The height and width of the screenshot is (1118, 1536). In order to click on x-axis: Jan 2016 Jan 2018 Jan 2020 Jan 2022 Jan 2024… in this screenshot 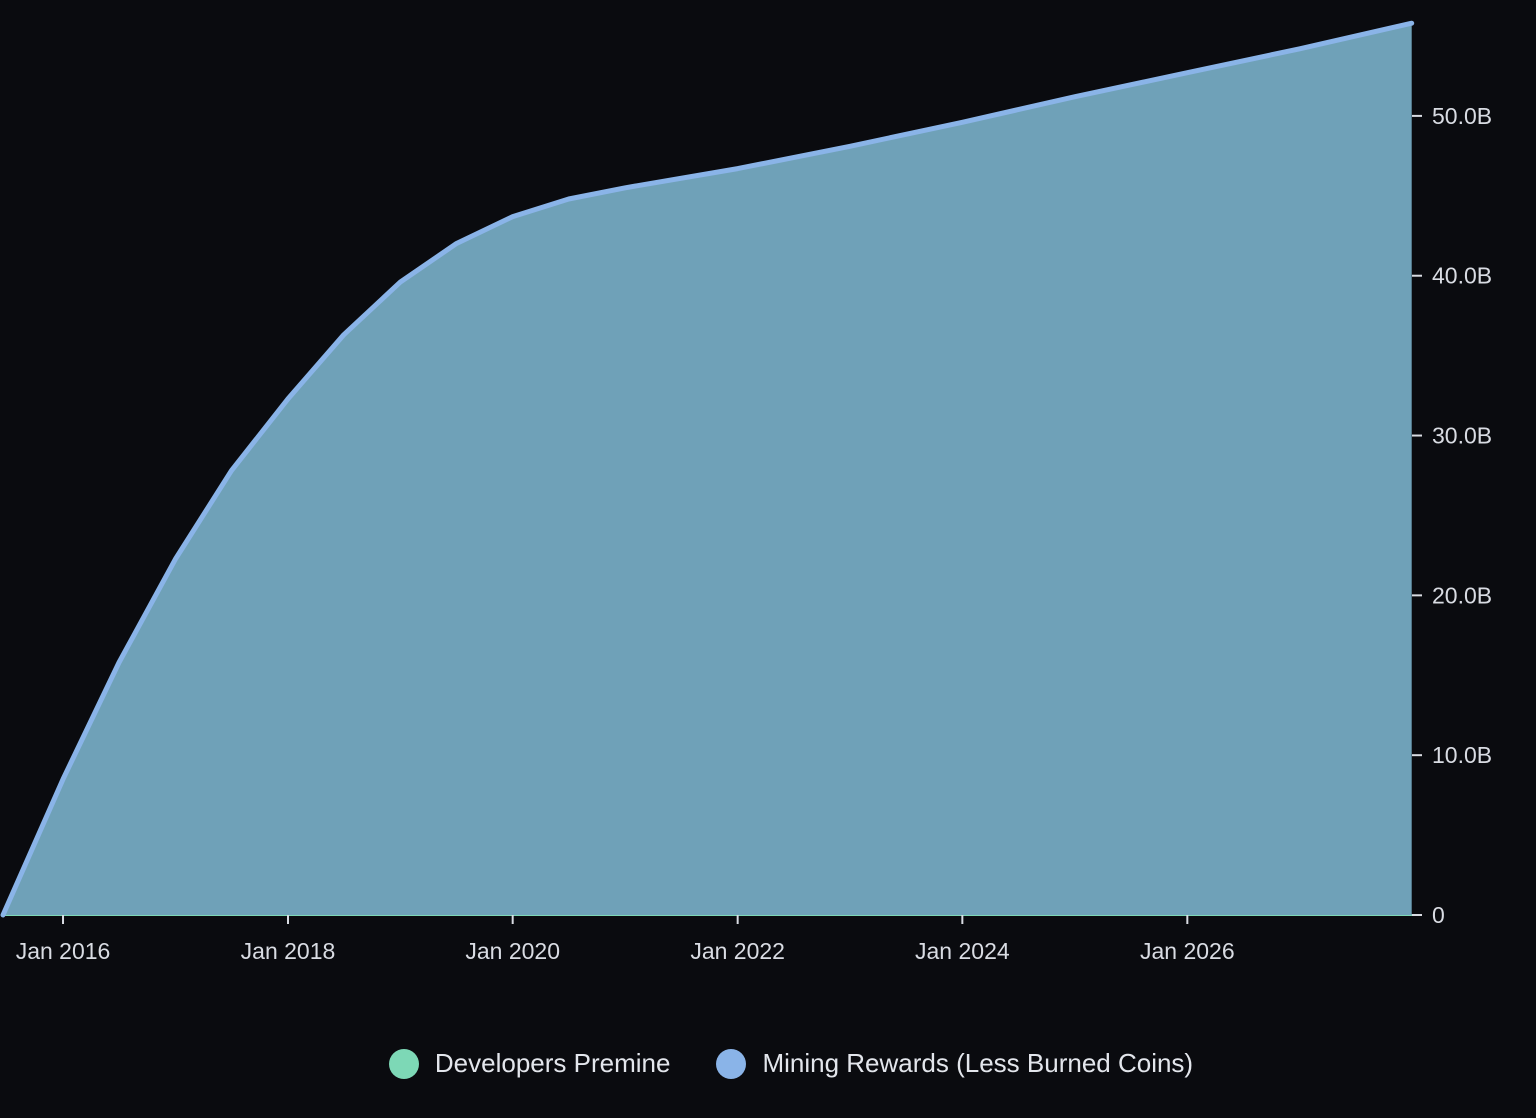, I will do `click(625, 939)`.